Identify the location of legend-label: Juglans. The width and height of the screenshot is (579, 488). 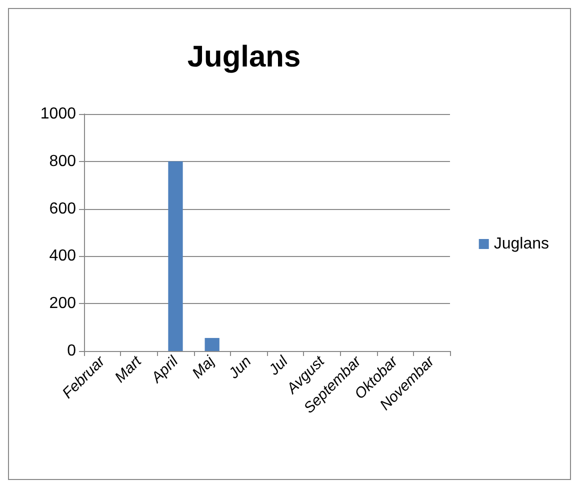
(522, 244).